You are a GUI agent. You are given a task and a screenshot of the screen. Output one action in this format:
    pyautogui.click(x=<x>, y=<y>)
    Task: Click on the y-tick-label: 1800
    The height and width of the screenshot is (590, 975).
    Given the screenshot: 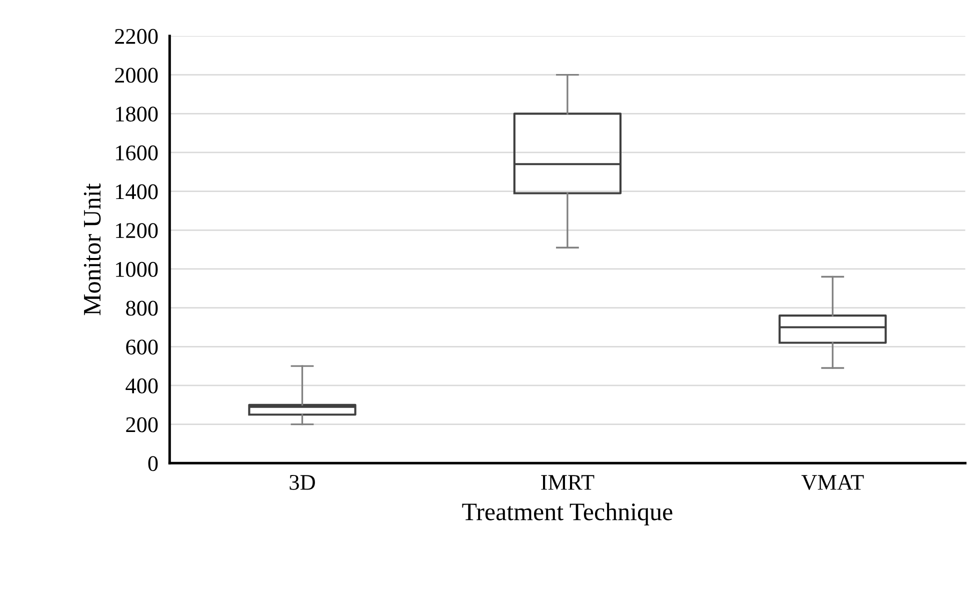 What is the action you would take?
    pyautogui.click(x=137, y=114)
    